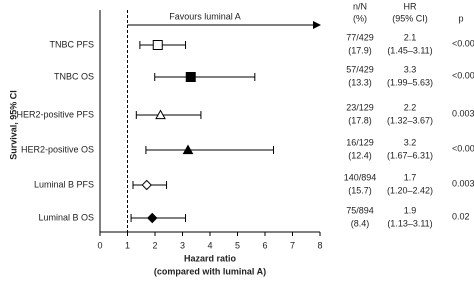 Image resolution: width=474 pixels, height=281 pixels. I want to click on hr-label: 1.9, so click(410, 210).